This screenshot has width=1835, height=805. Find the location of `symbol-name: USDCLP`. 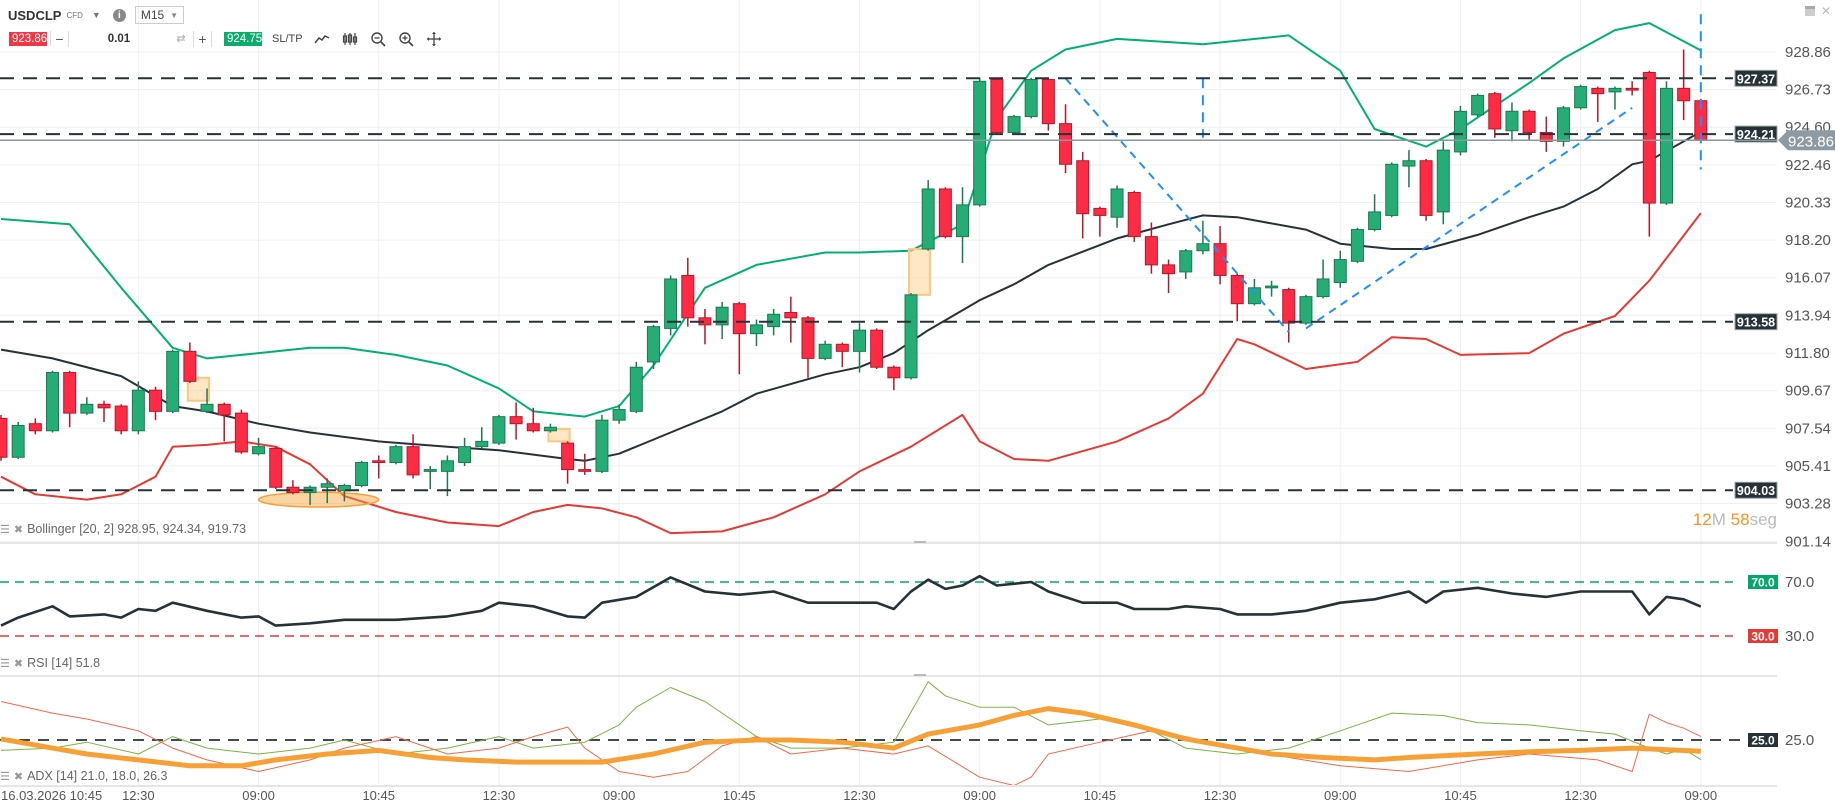

symbol-name: USDCLP is located at coordinates (35, 15).